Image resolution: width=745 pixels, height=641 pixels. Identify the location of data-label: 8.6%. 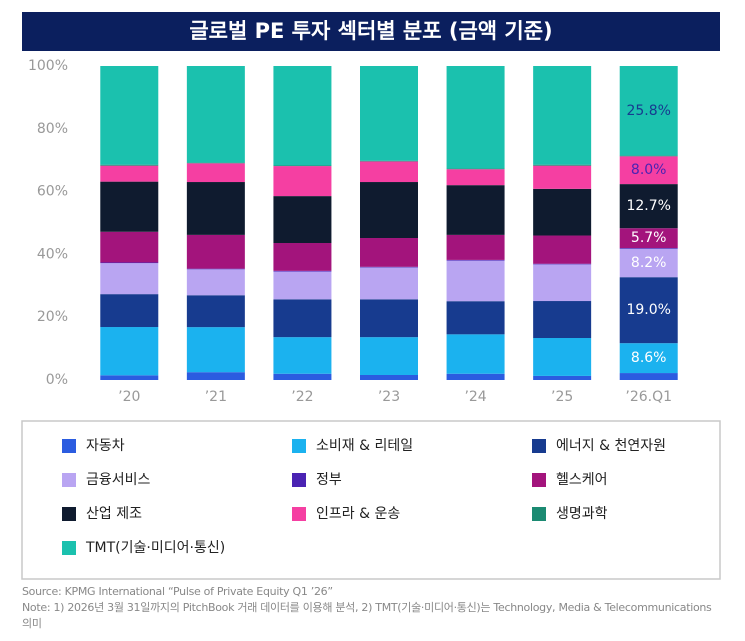
(649, 358).